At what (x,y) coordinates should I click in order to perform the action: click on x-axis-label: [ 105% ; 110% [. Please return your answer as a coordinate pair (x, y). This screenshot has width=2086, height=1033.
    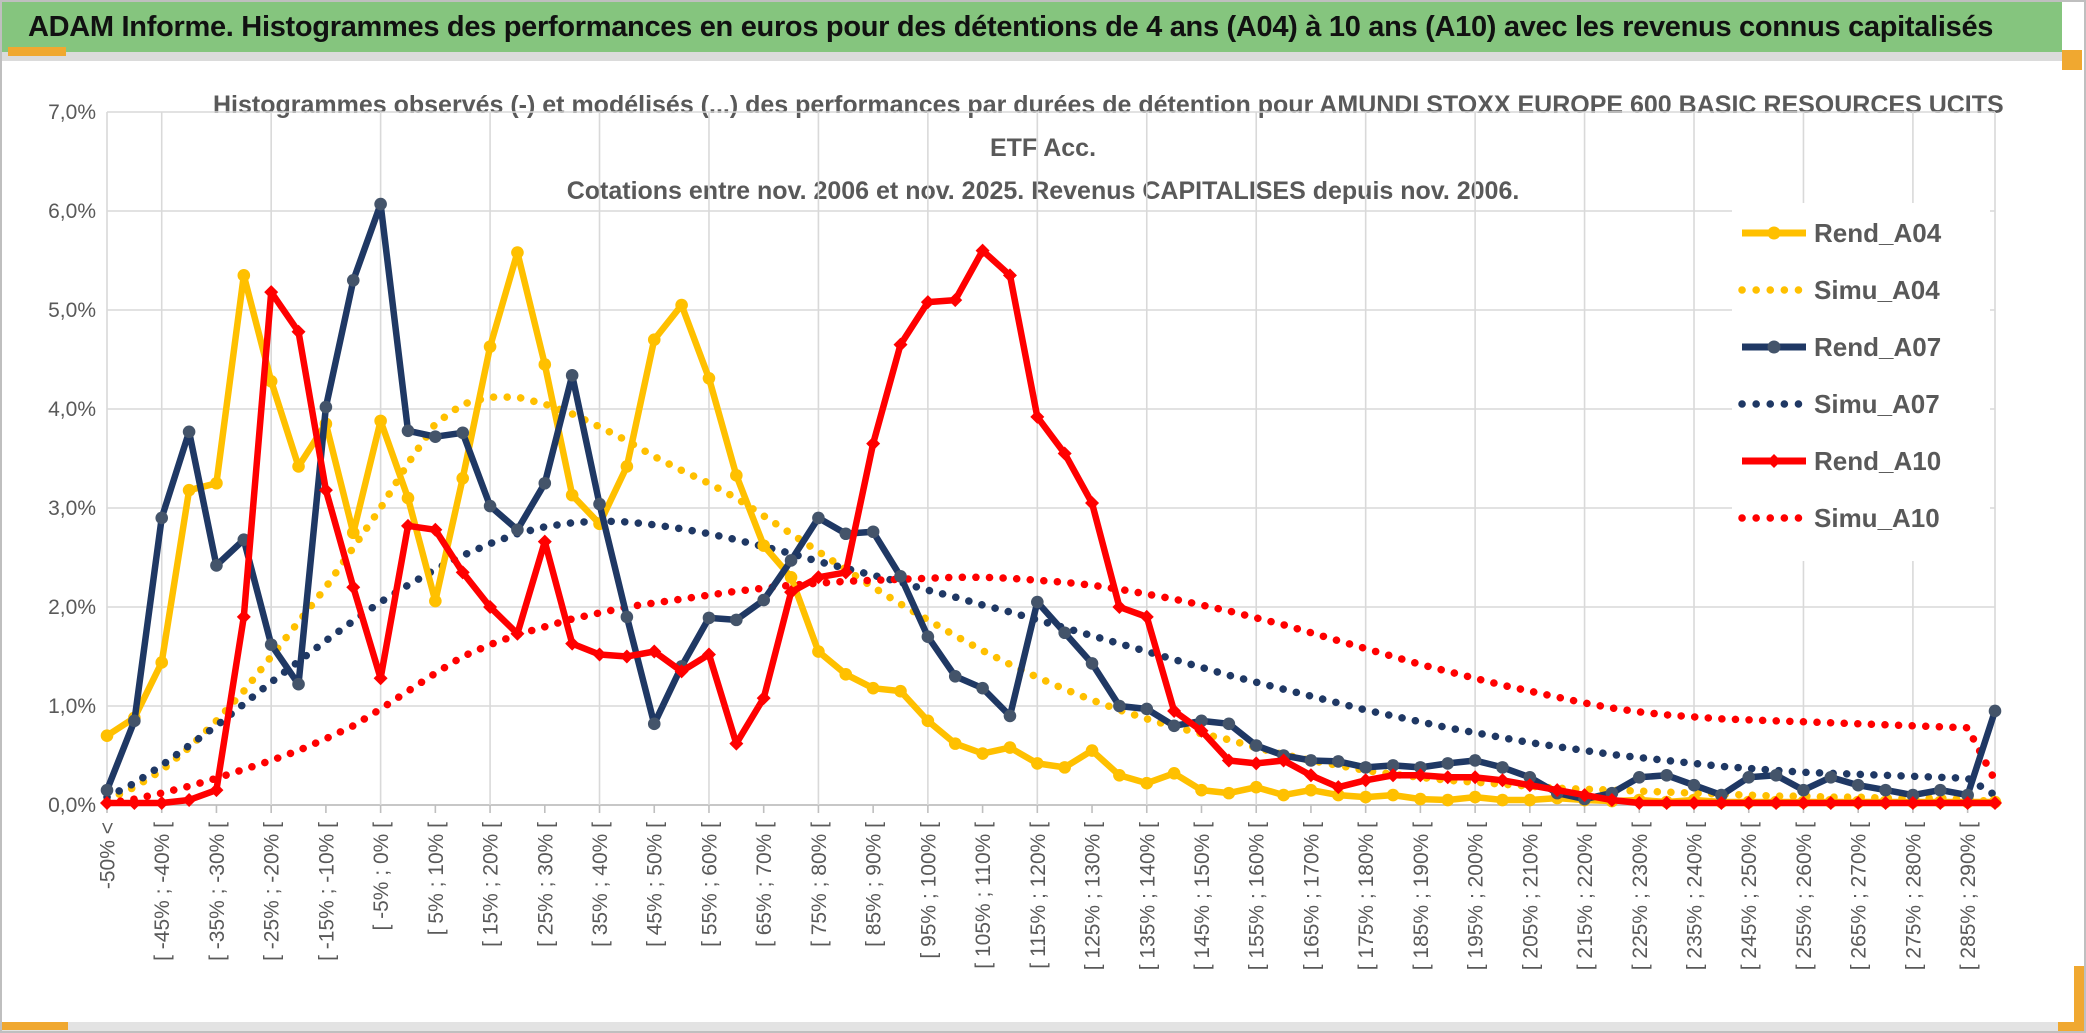
    Looking at the image, I should click on (983, 895).